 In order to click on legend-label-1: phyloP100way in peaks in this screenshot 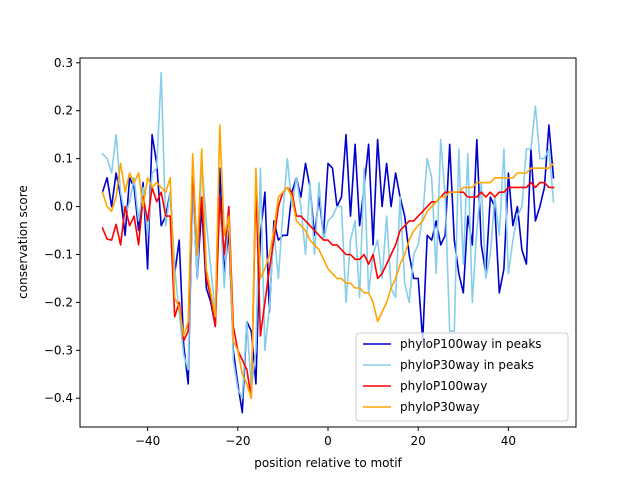, I will do `click(471, 344)`.